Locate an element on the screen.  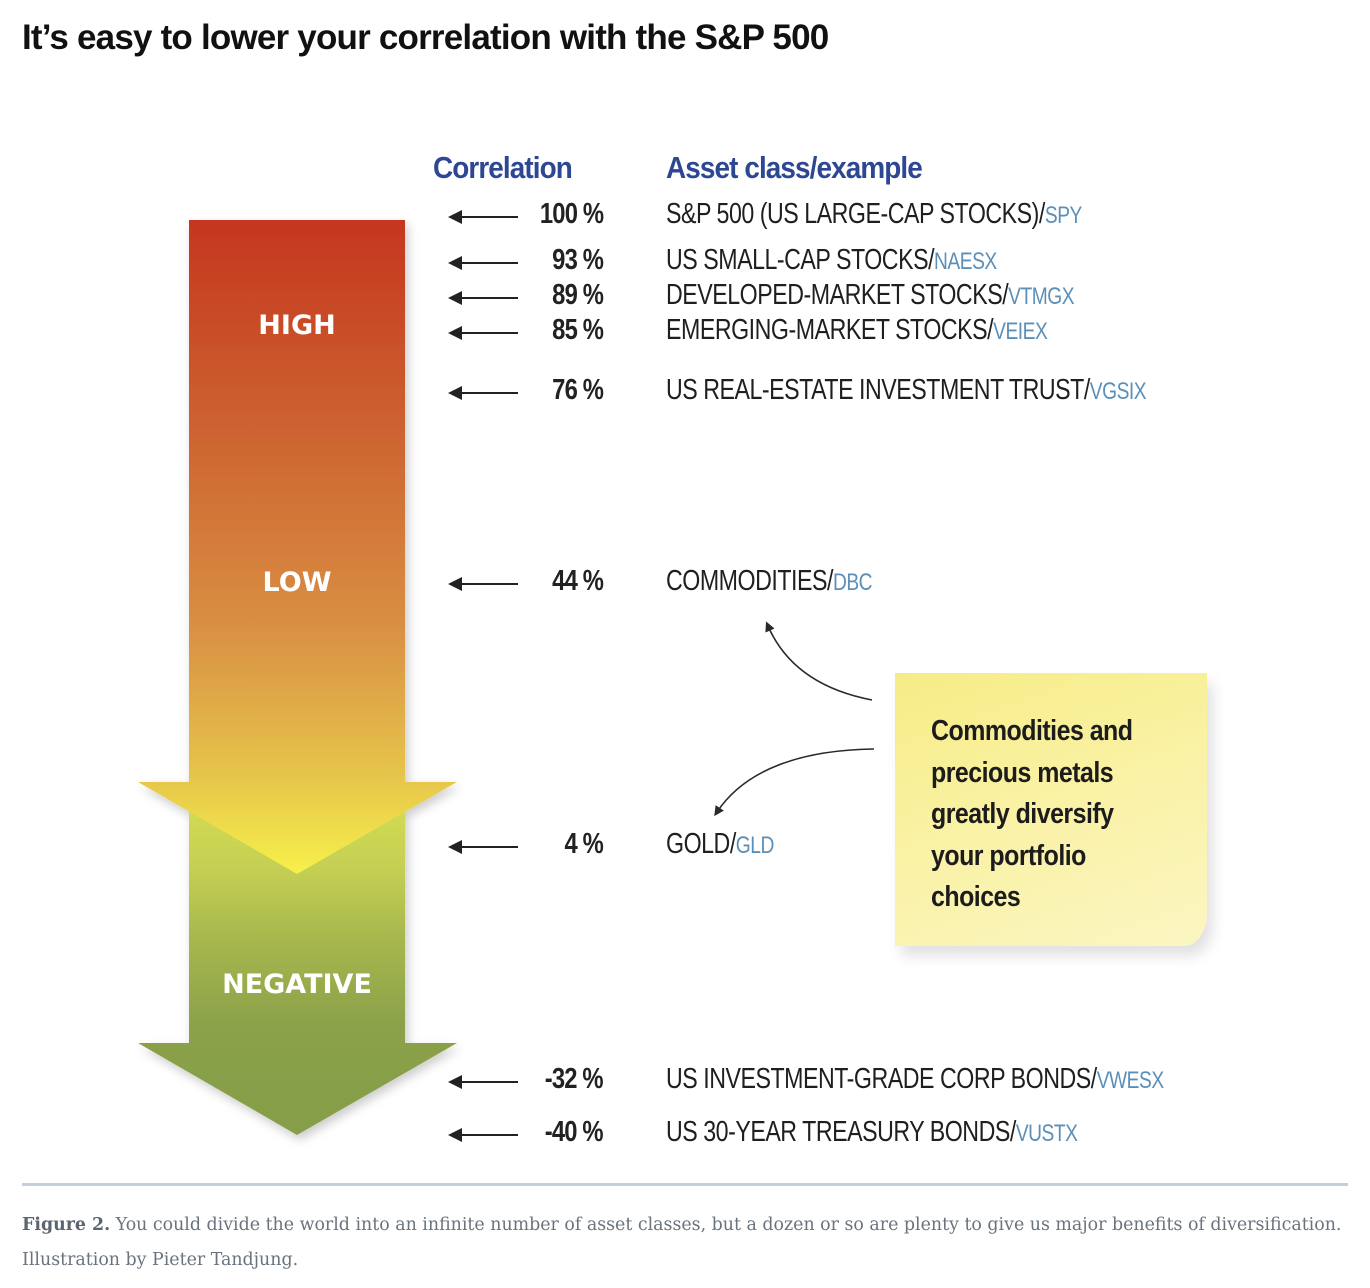
ticker: NAESX is located at coordinates (965, 261).